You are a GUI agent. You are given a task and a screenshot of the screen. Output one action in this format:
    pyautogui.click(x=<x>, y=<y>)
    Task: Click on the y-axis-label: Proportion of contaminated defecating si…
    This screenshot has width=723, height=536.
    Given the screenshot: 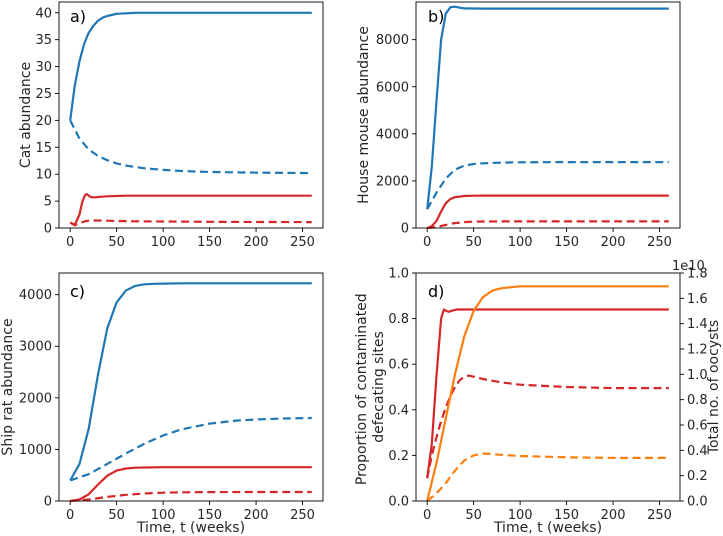 What is the action you would take?
    pyautogui.click(x=370, y=387)
    